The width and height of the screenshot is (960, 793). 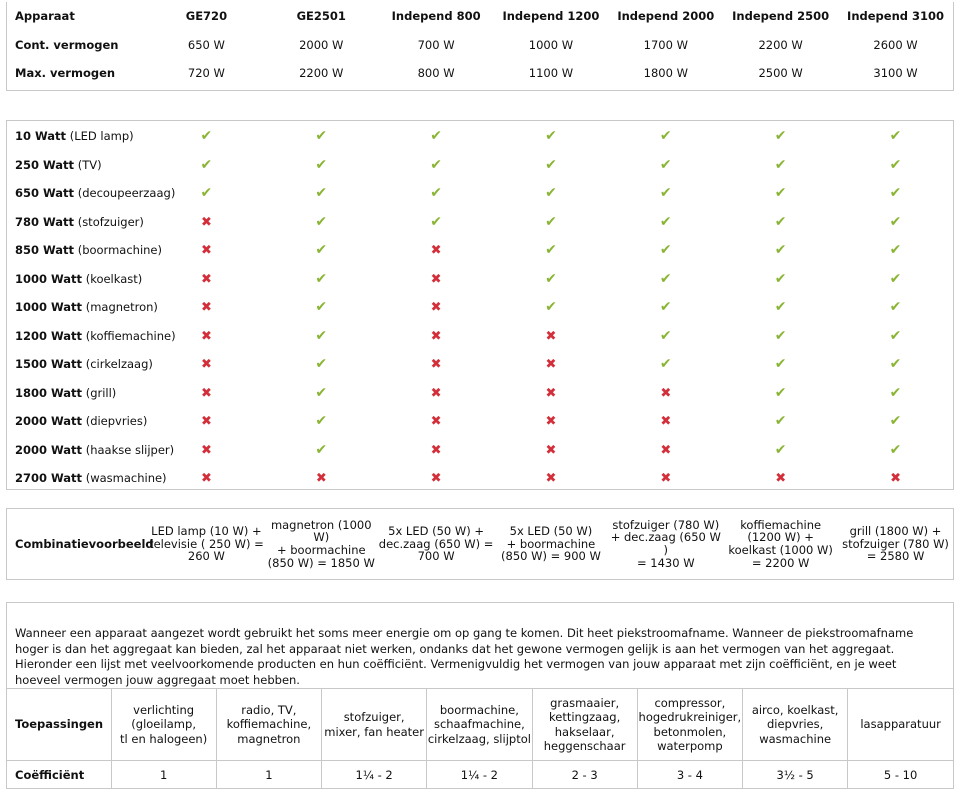 What do you see at coordinates (480, 193) in the screenshot?
I see `matrix-row: 650 Watt (decoupeerzaag) ✔ ✔ ✔ ✔ ✔ ✔ ✔` at bounding box center [480, 193].